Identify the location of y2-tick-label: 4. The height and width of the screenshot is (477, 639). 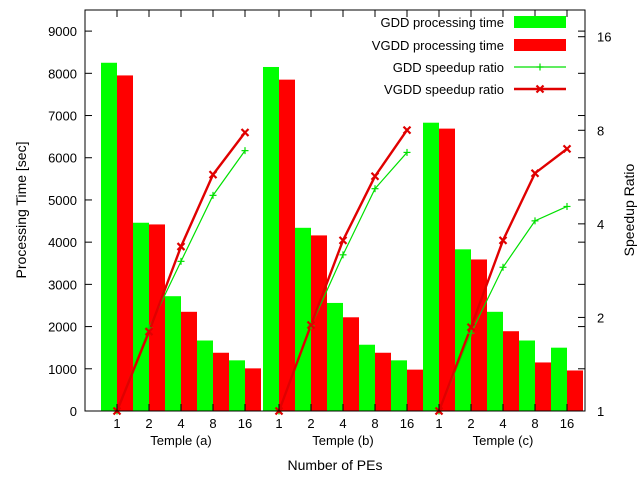
(600, 224).